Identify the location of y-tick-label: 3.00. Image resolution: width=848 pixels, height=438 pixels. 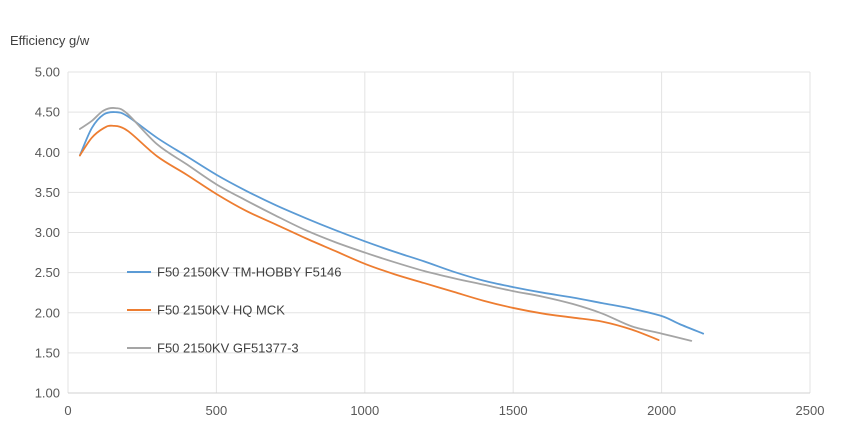
(47, 232).